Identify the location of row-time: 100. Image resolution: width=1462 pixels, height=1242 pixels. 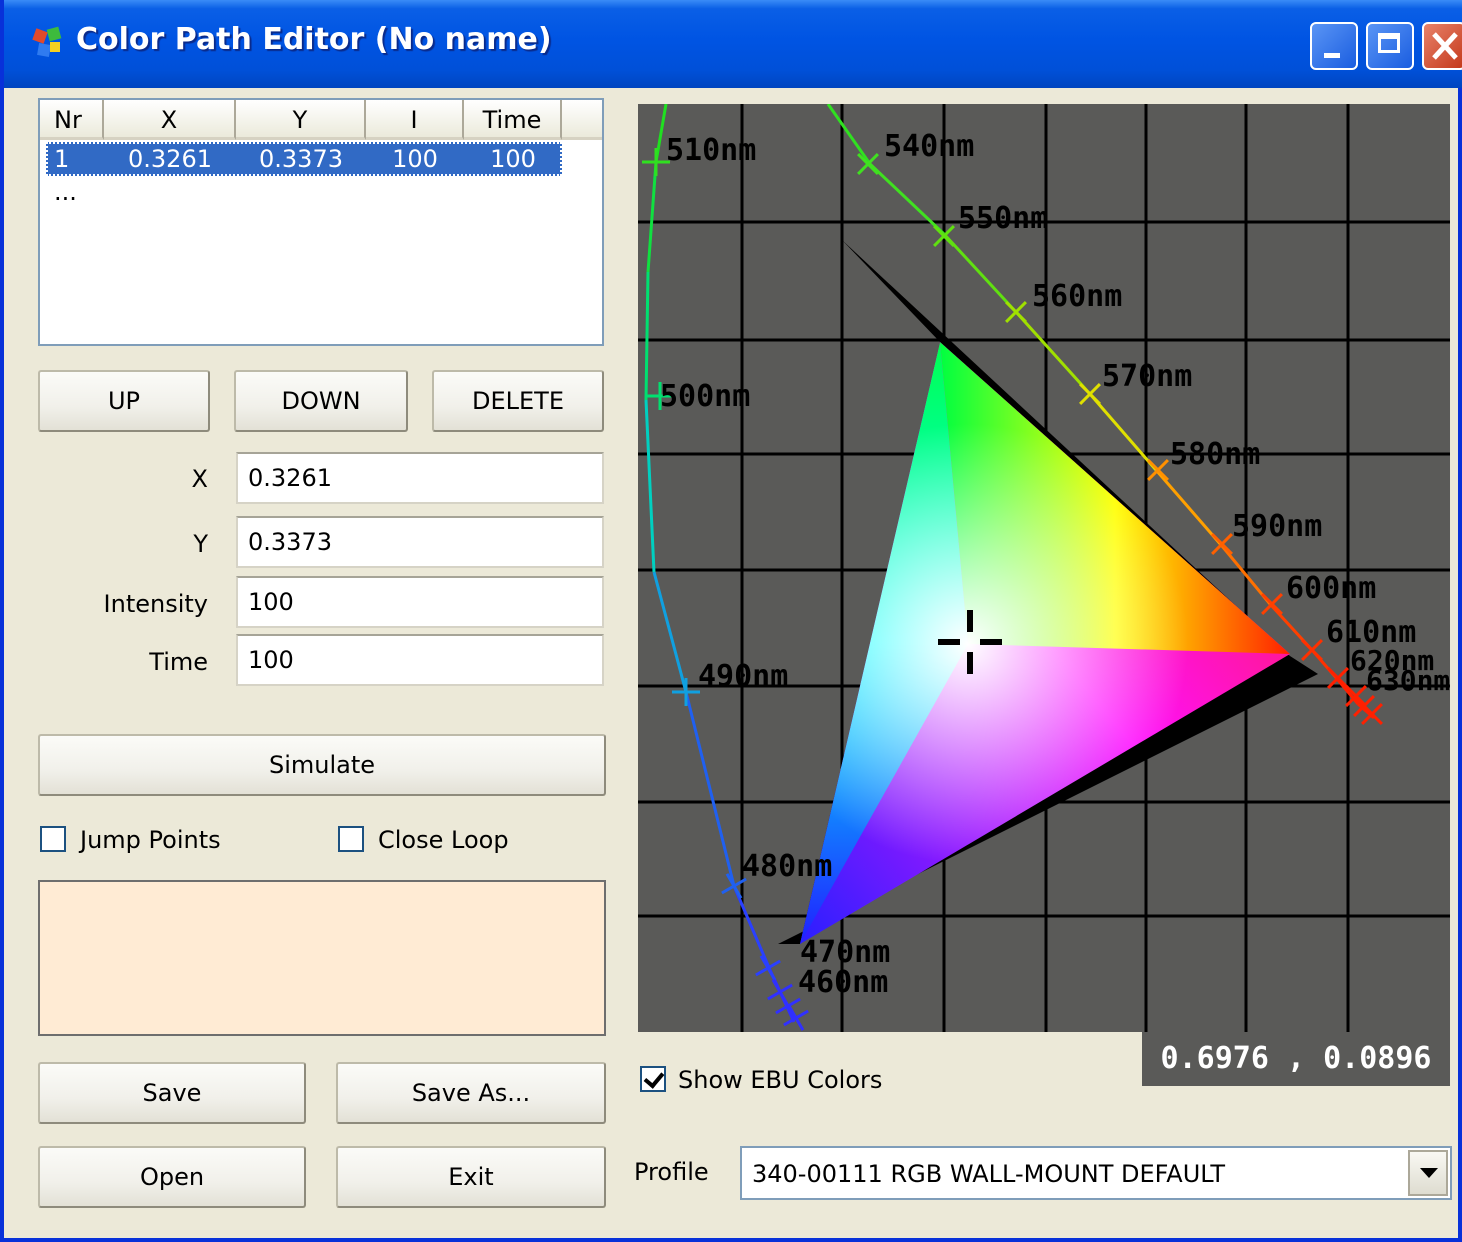
(513, 159).